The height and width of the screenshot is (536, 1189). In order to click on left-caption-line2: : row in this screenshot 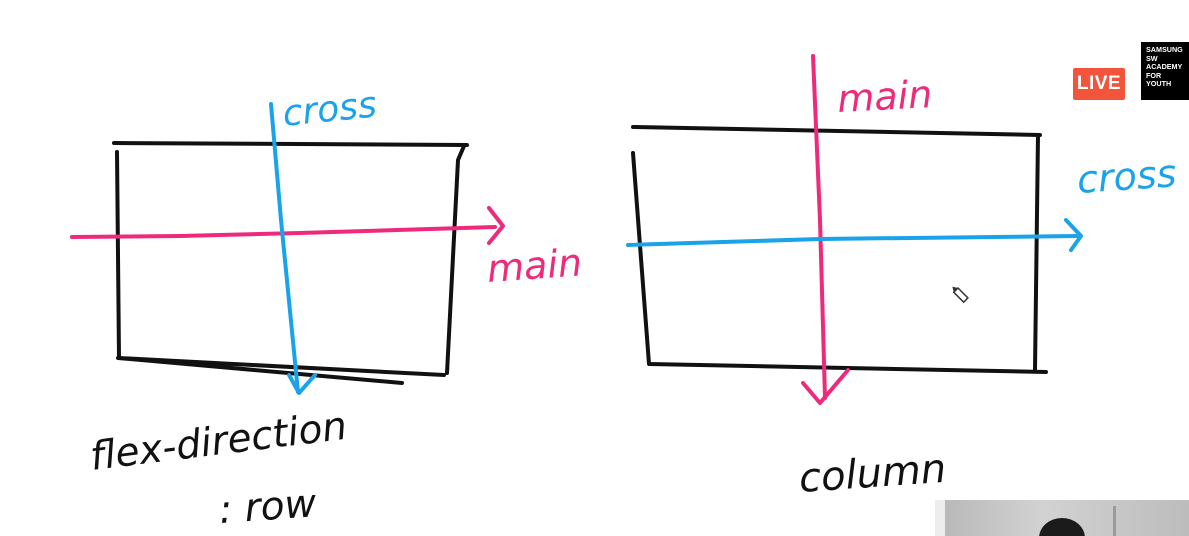, I will do `click(268, 507)`.